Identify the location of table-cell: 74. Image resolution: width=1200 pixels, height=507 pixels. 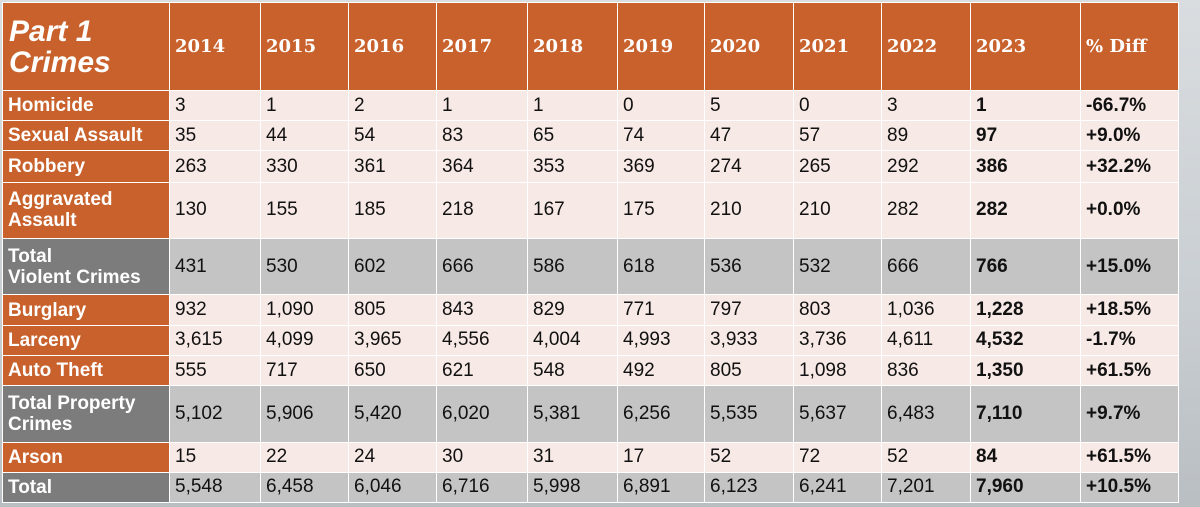
(661, 136).